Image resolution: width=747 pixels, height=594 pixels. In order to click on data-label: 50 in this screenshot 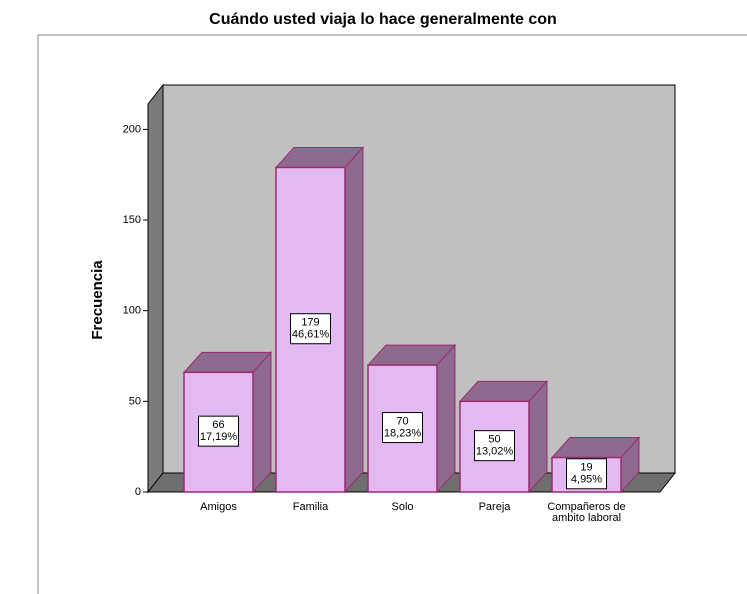, I will do `click(494, 440)`.